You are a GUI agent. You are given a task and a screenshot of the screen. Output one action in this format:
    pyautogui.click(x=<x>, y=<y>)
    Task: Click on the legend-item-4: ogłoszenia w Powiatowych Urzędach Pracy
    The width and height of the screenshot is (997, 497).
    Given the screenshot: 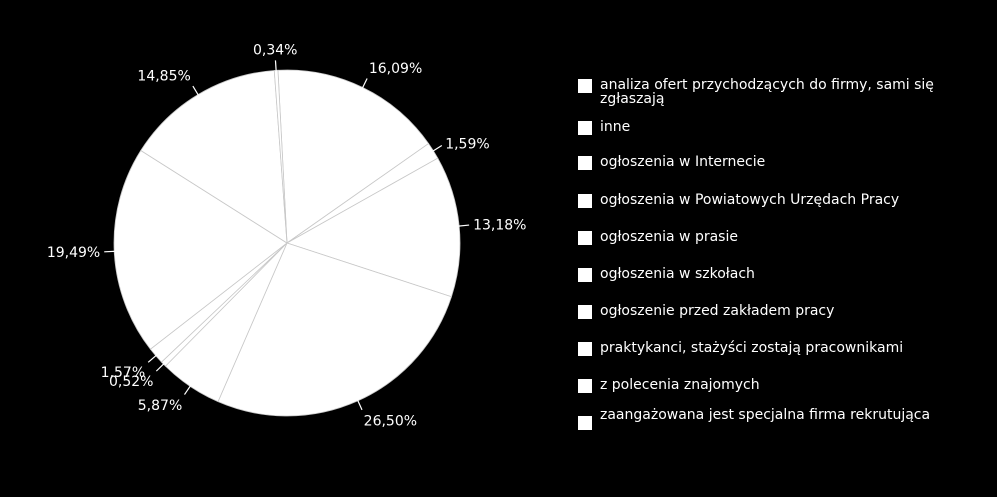 What is the action you would take?
    pyautogui.click(x=774, y=200)
    